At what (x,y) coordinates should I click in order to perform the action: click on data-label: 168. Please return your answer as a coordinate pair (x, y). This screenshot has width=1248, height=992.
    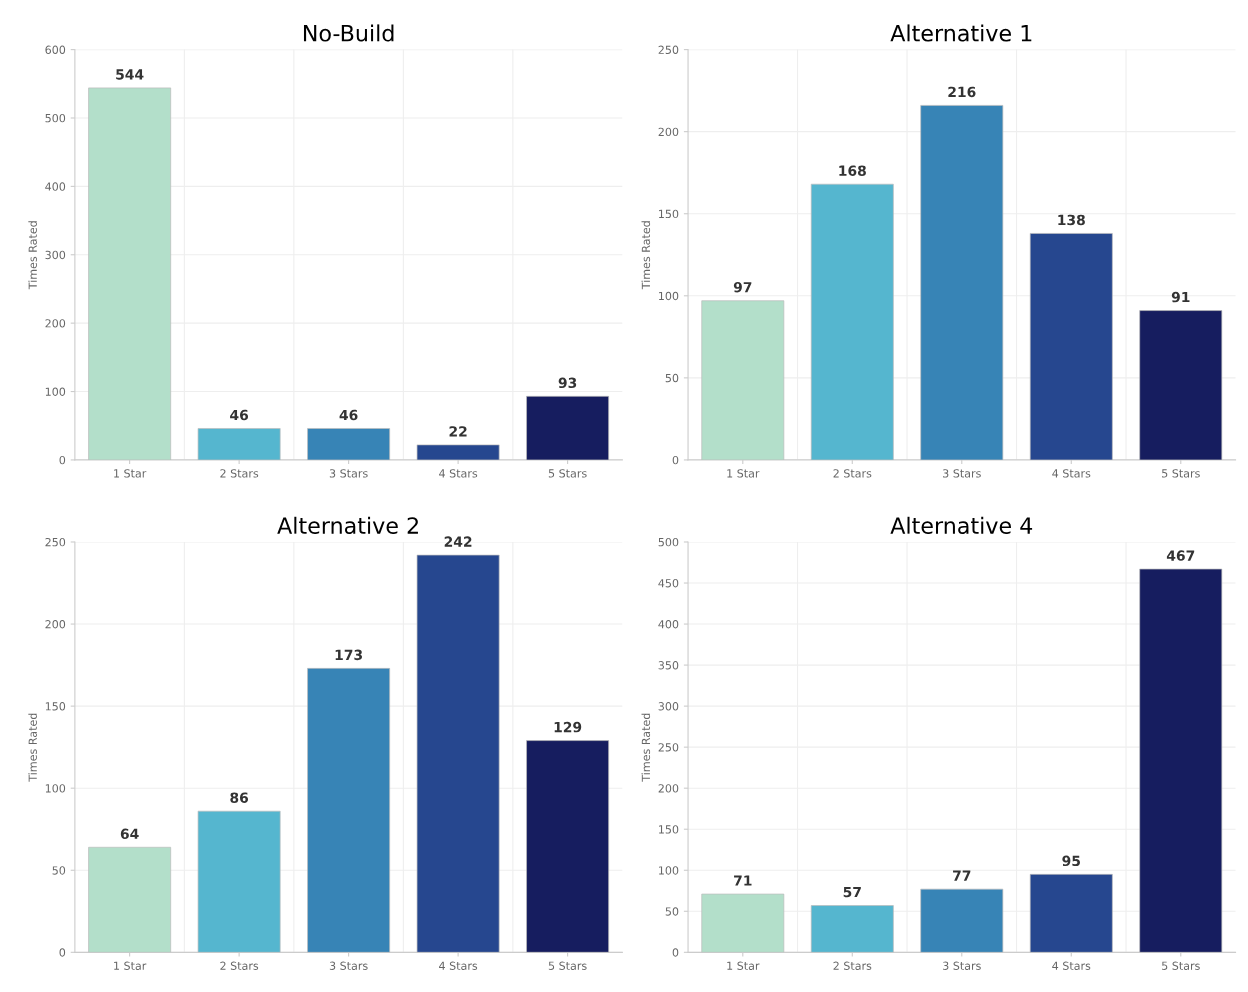
    Looking at the image, I should click on (852, 170).